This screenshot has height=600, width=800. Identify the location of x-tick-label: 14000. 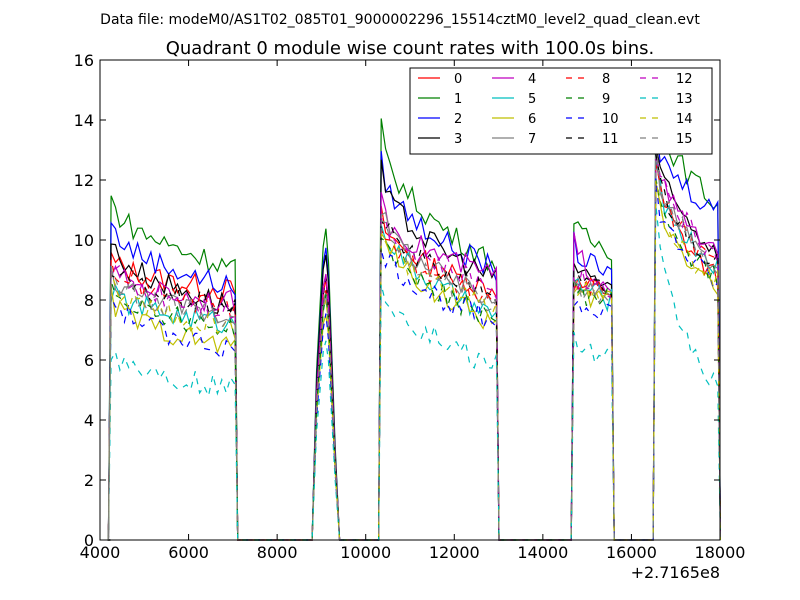
(542, 552).